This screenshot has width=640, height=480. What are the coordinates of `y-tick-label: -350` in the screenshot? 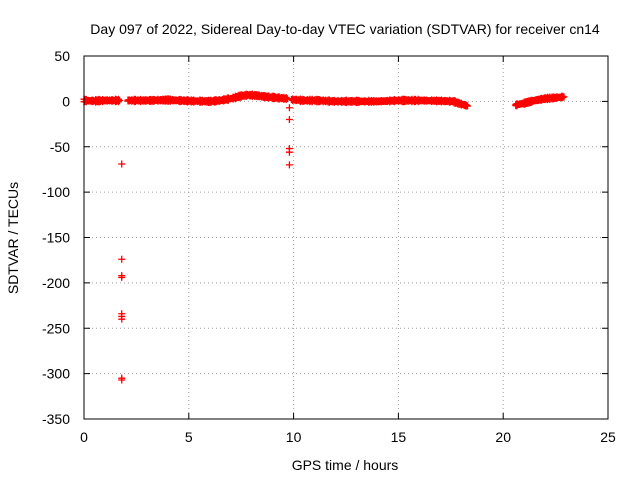 It's located at (56, 419).